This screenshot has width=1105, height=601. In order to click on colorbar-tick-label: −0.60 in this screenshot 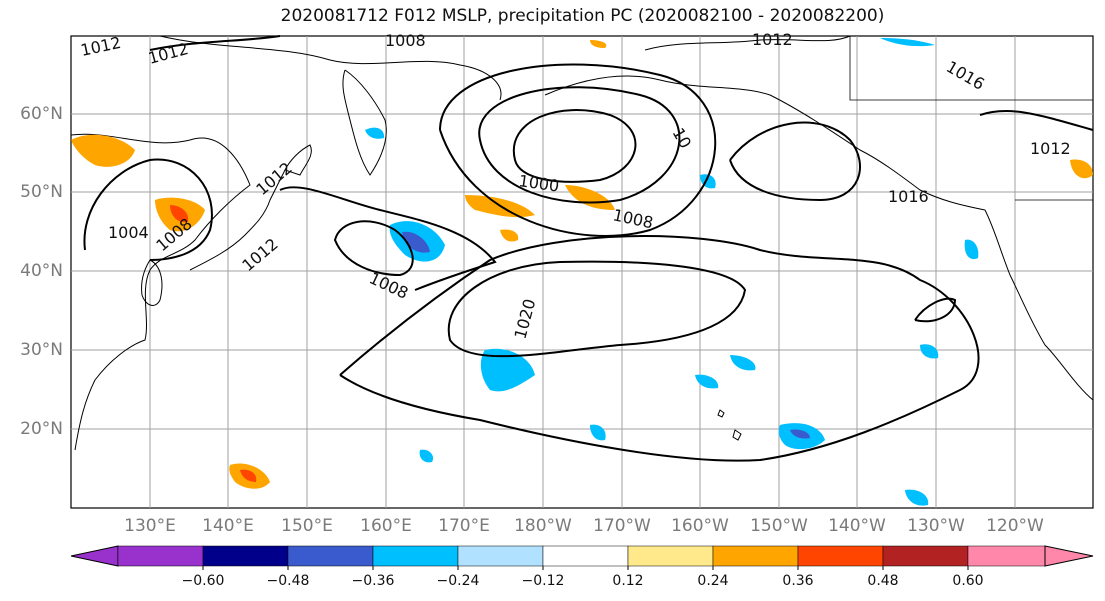, I will do `click(203, 581)`.